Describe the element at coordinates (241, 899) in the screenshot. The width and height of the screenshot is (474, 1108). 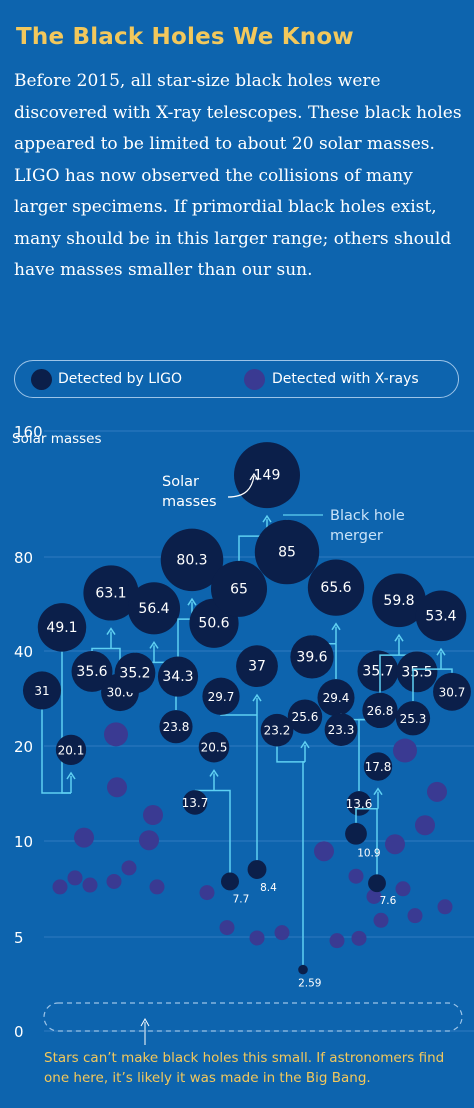
I see `ligo-value-label: 7.7` at that location.